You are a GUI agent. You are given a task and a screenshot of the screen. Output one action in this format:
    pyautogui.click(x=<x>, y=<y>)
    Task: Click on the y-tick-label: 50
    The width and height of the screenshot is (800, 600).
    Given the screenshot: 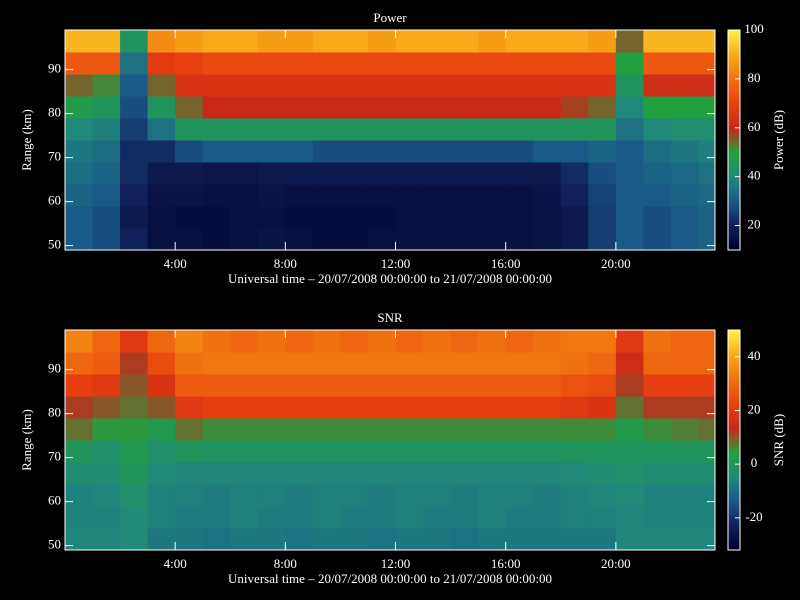 What is the action you would take?
    pyautogui.click(x=54, y=244)
    